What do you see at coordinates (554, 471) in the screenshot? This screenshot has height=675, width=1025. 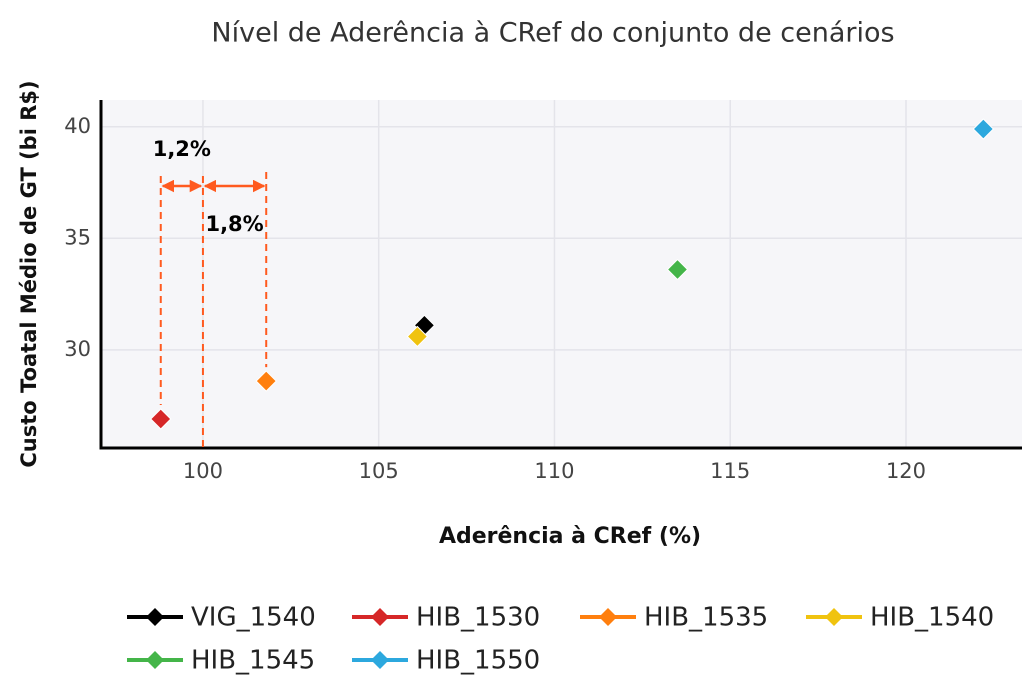 I see `x-tick-label: 110` at bounding box center [554, 471].